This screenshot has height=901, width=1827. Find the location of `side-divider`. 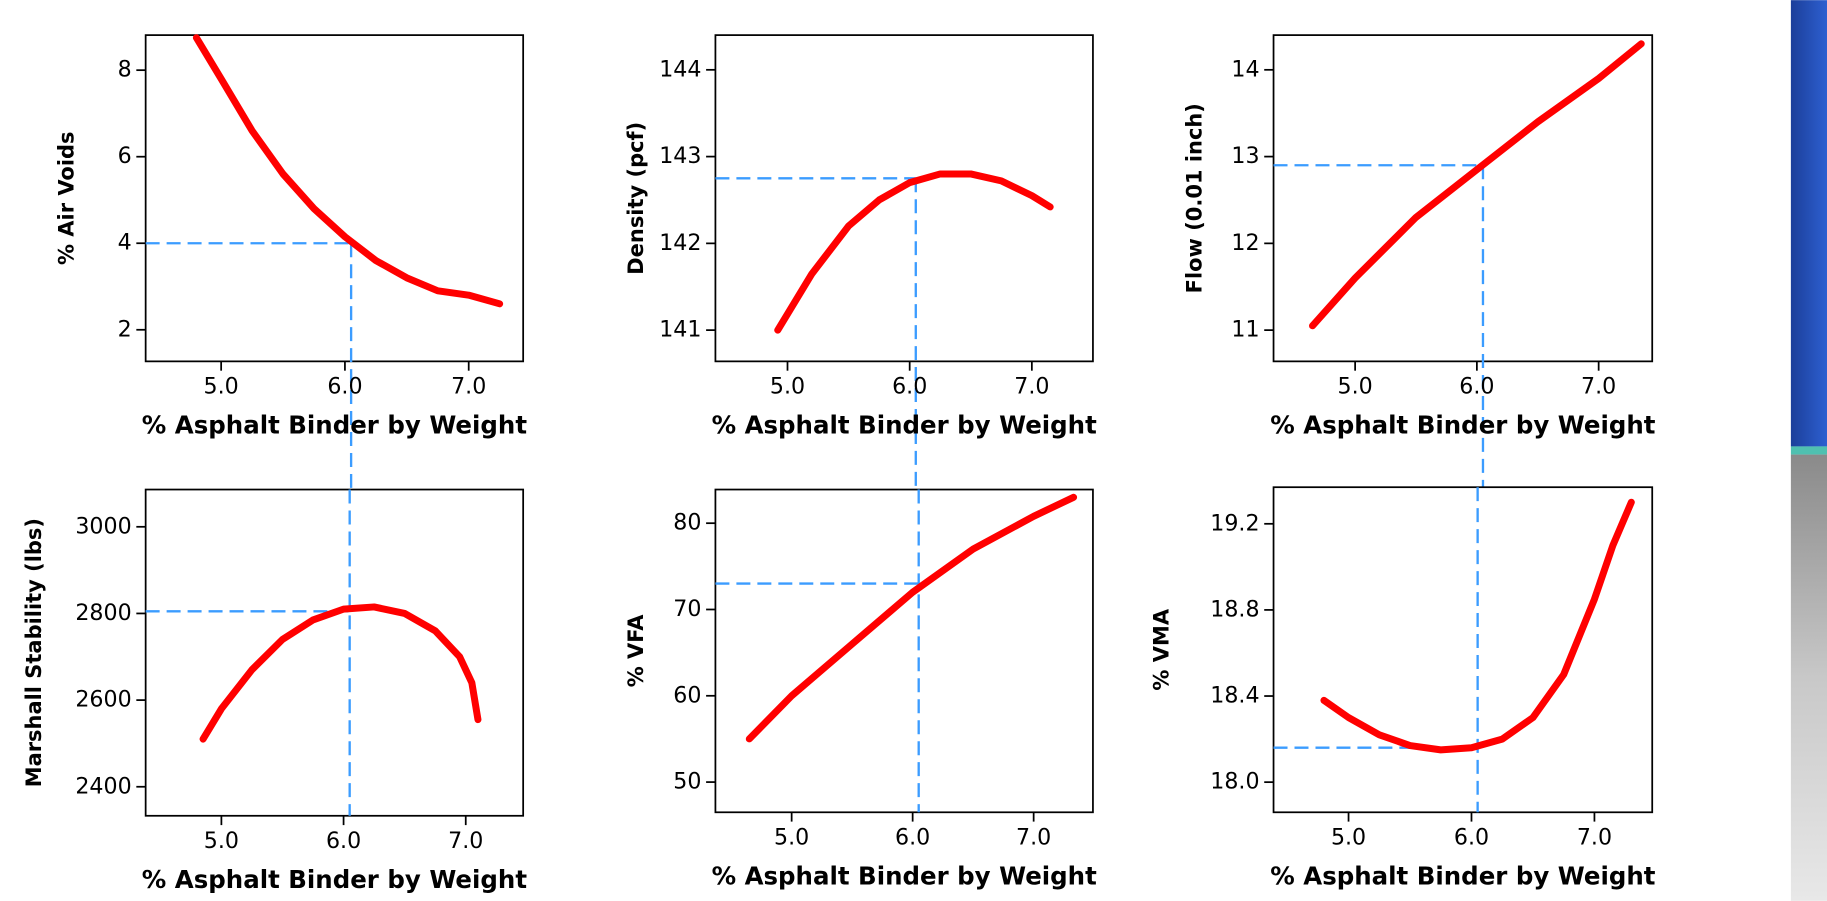

side-divider is located at coordinates (1808, 450).